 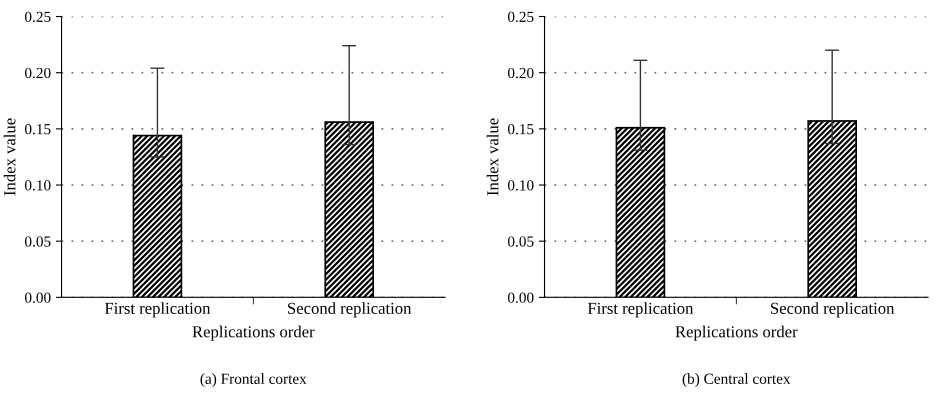 I want to click on text: (a) Frontal cortex, so click(x=253, y=380).